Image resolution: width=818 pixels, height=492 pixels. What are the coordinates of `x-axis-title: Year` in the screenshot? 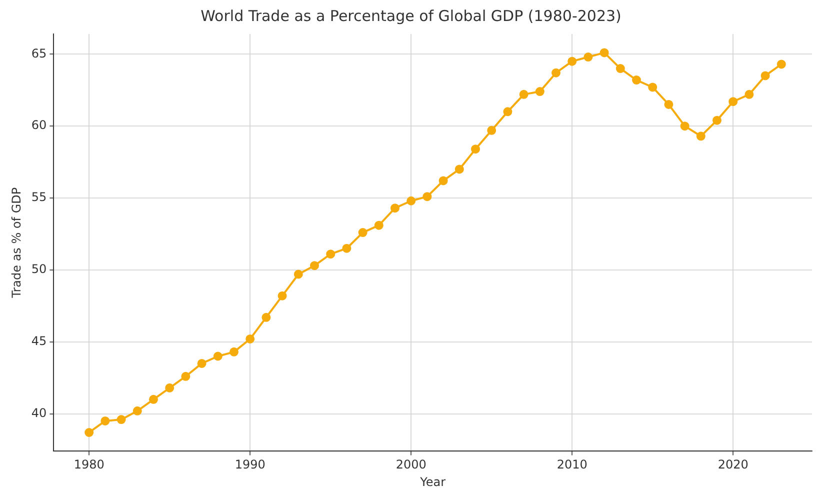 It's located at (432, 481).